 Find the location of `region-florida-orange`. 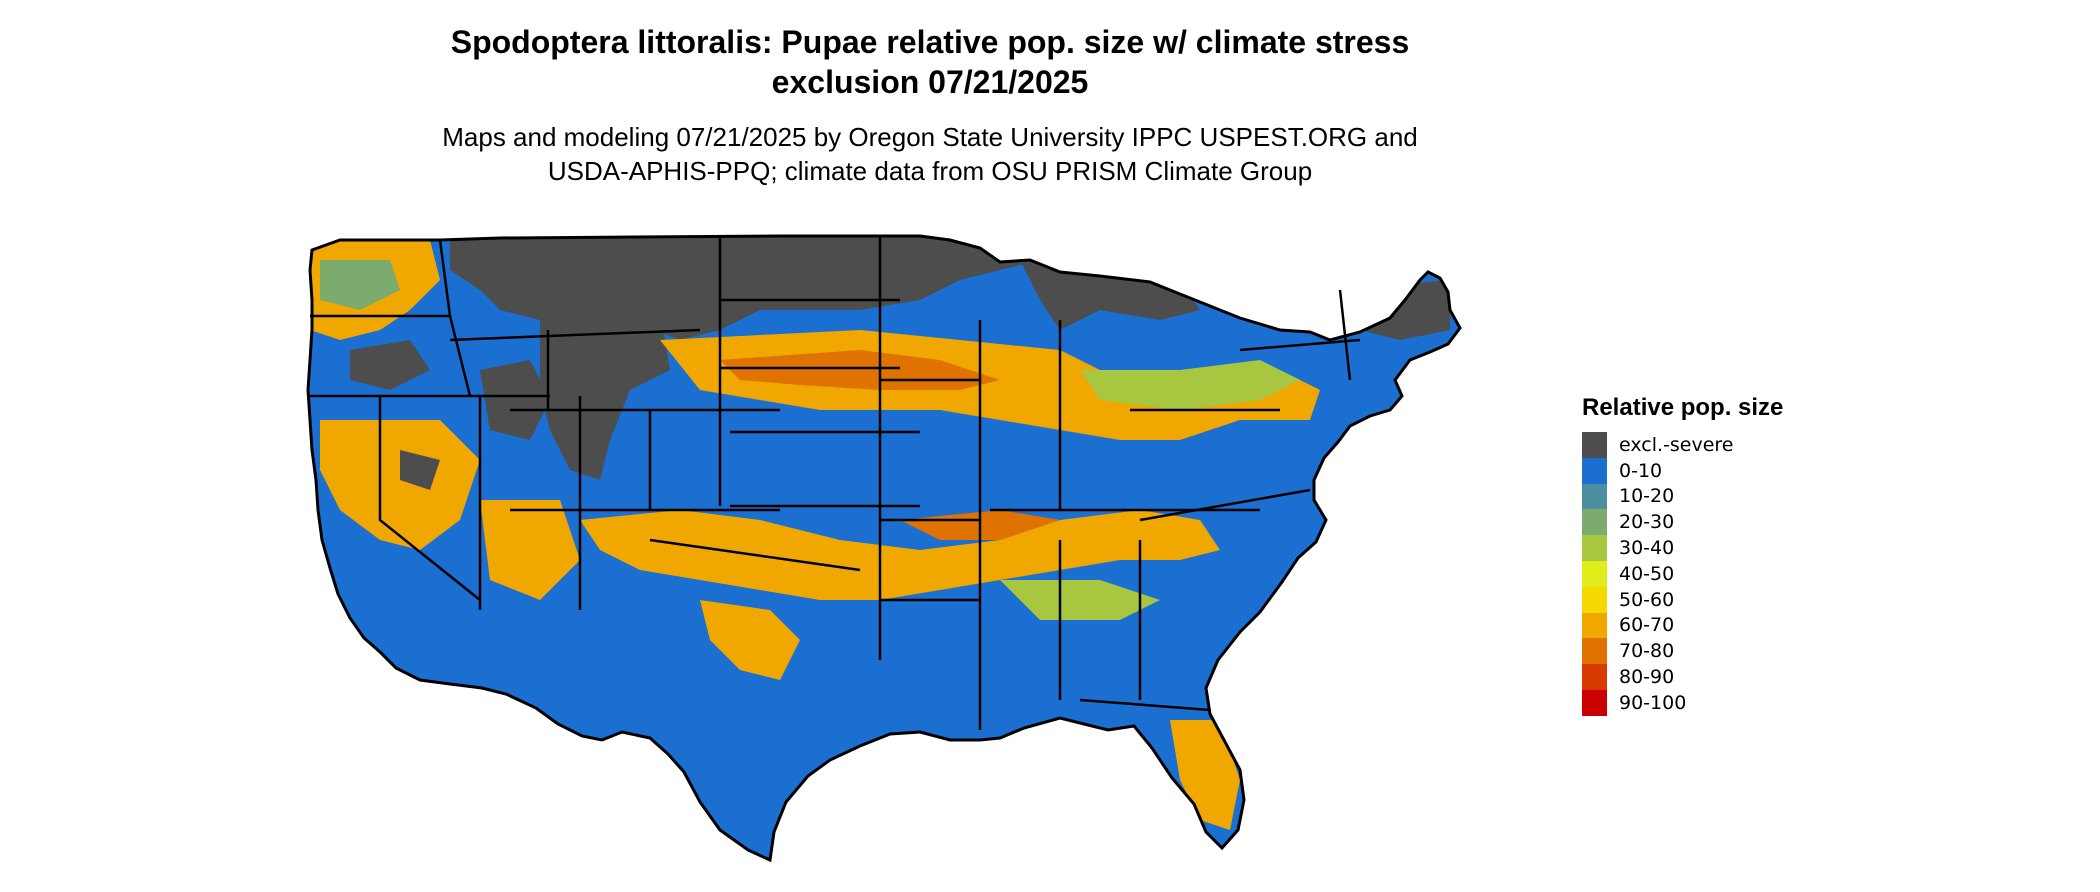

region-florida-orange is located at coordinates (1205, 775).